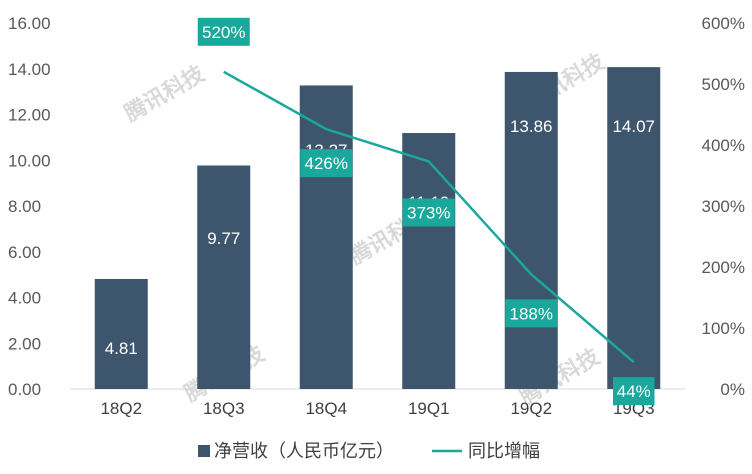 The image size is (752, 474). I want to click on left-tick-label: 12.00, so click(29, 115).